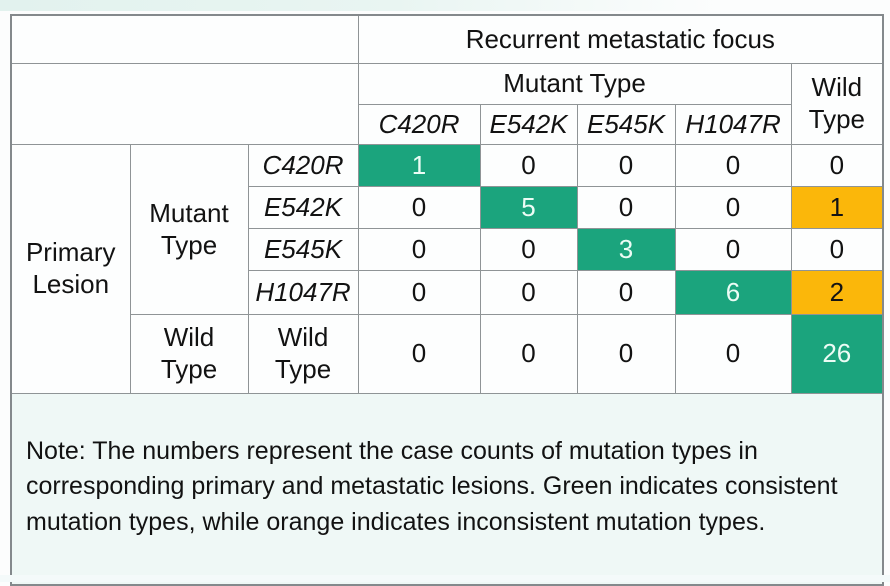 The width and height of the screenshot is (890, 586). Describe the element at coordinates (445, 578) in the screenshot. I see `bottom-accent-strip` at that location.